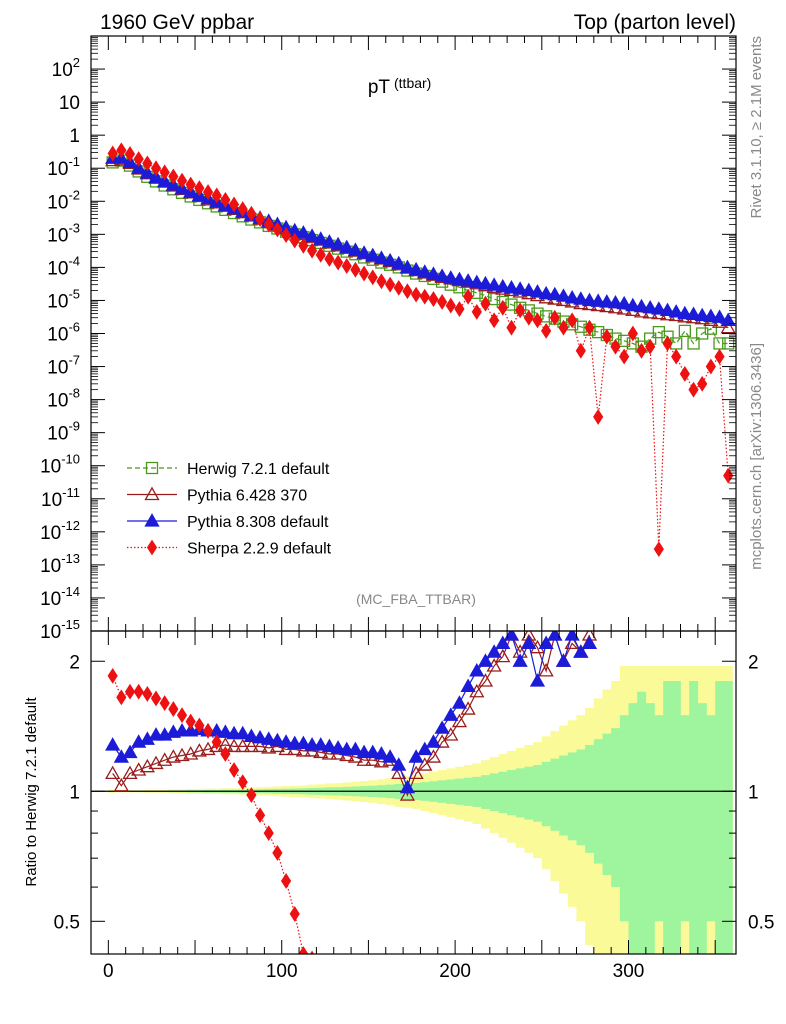 This screenshot has height=1024, width=786. Describe the element at coordinates (63, 399) in the screenshot. I see `y-tick-label: 10⁻⁸` at that location.